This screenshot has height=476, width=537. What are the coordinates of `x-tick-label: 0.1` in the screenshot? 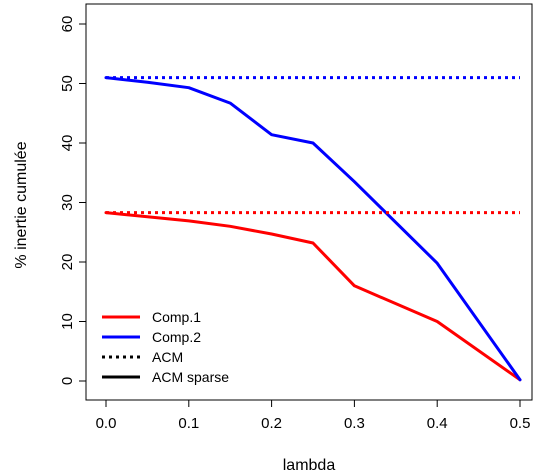 It's located at (188, 423).